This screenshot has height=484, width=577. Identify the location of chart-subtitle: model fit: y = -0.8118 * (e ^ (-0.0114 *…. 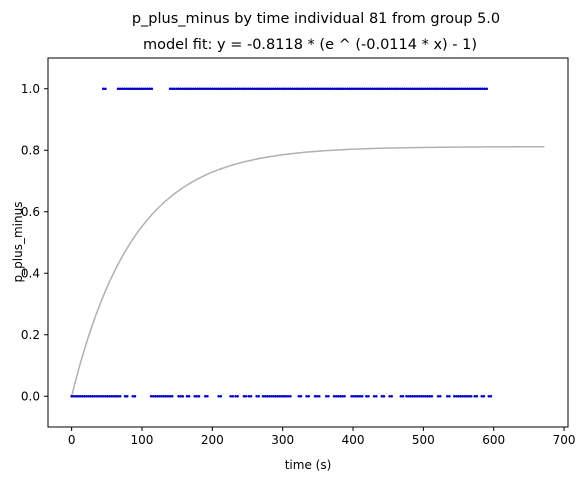
(310, 45).